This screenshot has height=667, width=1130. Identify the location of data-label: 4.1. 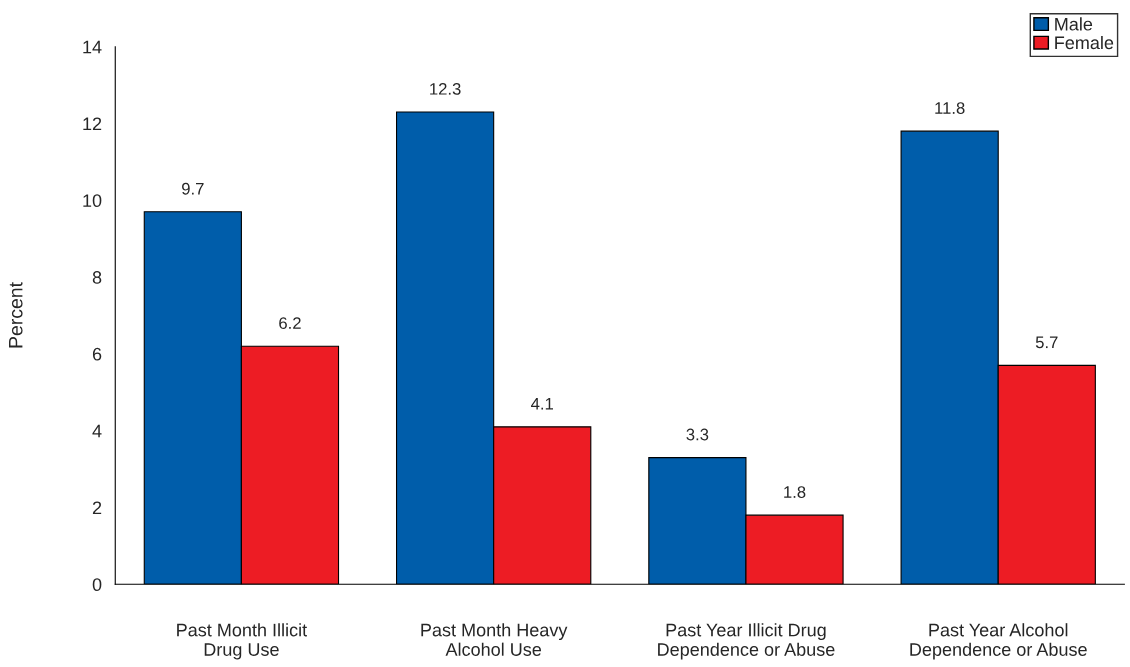
(542, 404).